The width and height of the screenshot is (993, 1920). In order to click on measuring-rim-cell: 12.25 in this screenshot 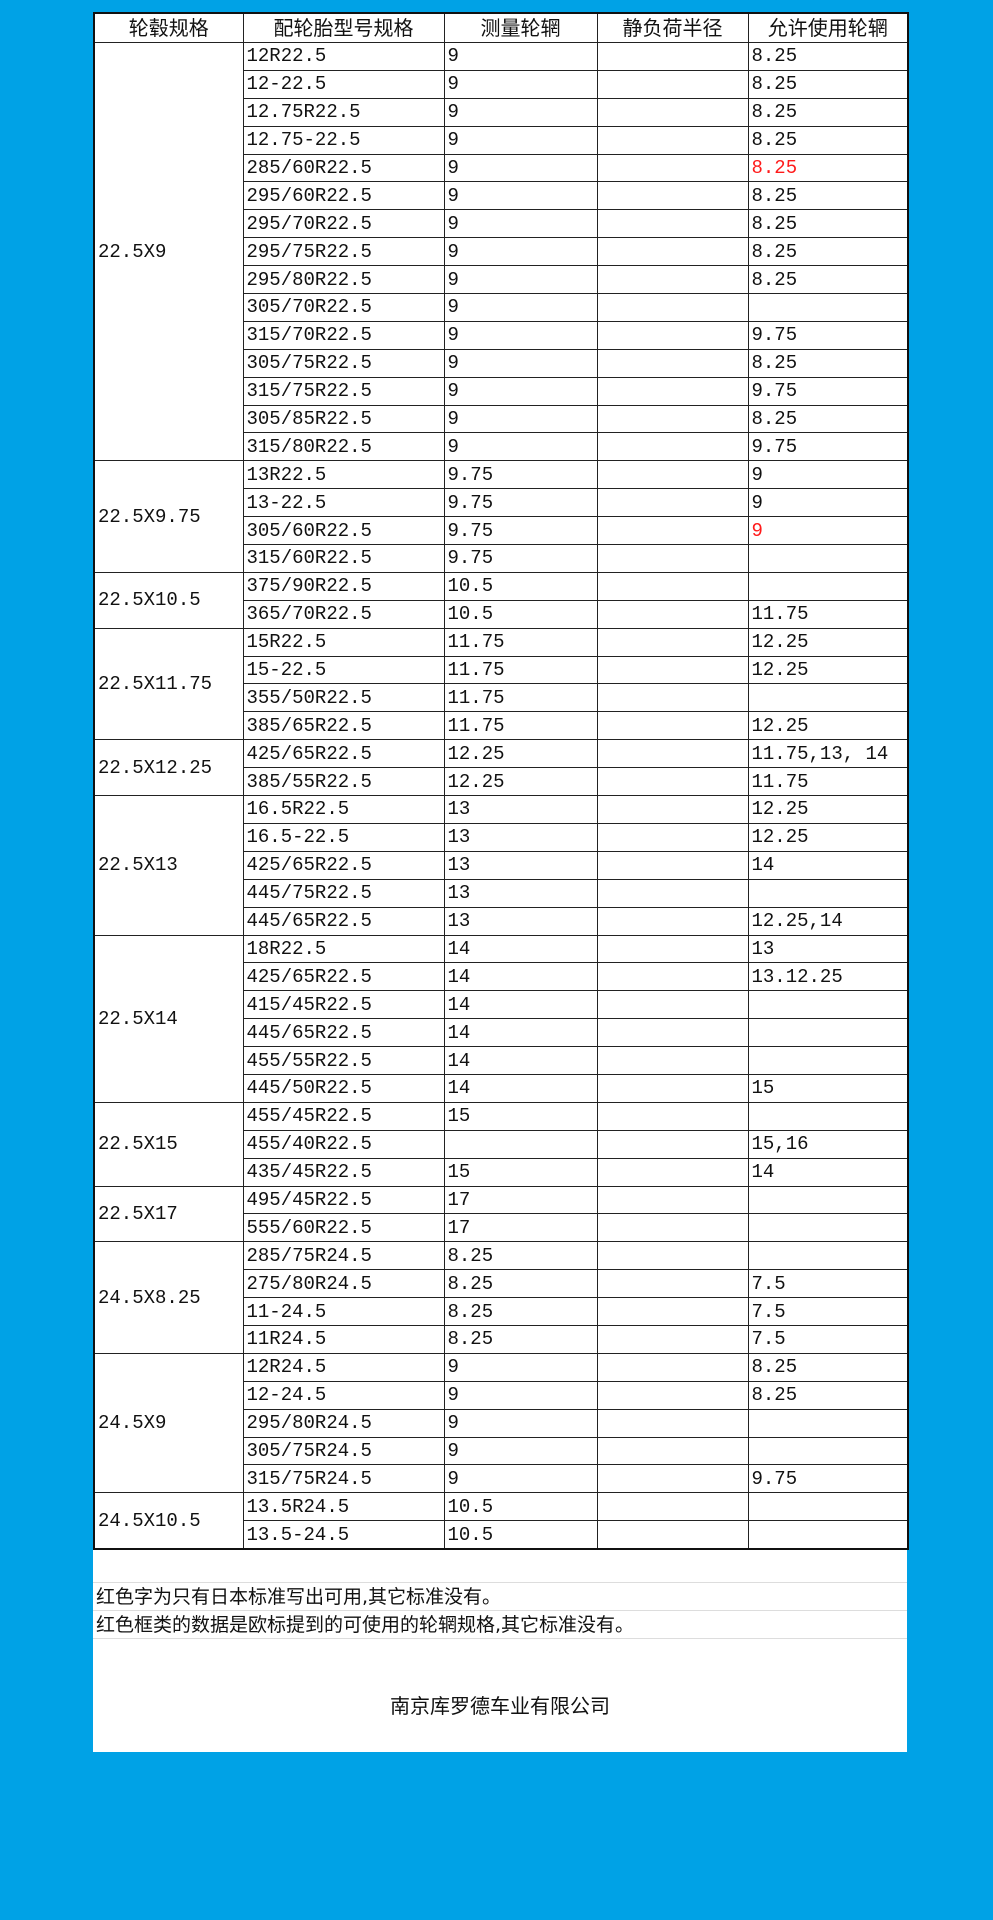, I will do `click(520, 754)`.